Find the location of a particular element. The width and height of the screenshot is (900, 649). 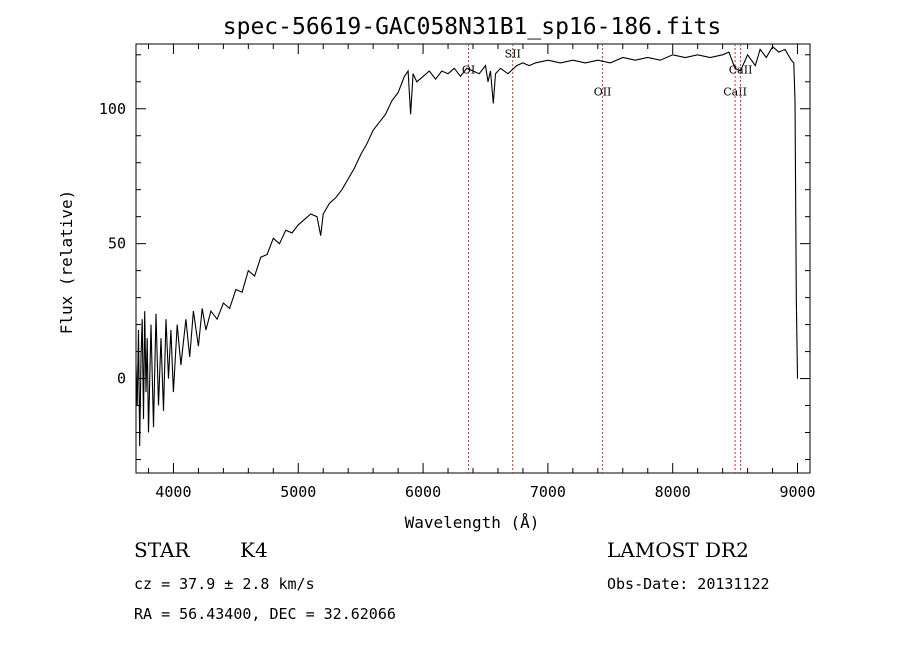

x-tick-label: 6000 is located at coordinates (423, 492).